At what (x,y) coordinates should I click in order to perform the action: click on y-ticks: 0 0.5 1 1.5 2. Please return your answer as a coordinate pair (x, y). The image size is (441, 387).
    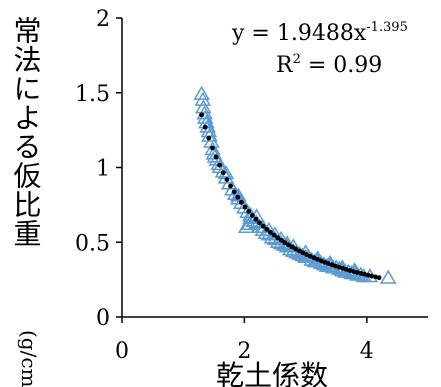
    Looking at the image, I should click on (98, 169).